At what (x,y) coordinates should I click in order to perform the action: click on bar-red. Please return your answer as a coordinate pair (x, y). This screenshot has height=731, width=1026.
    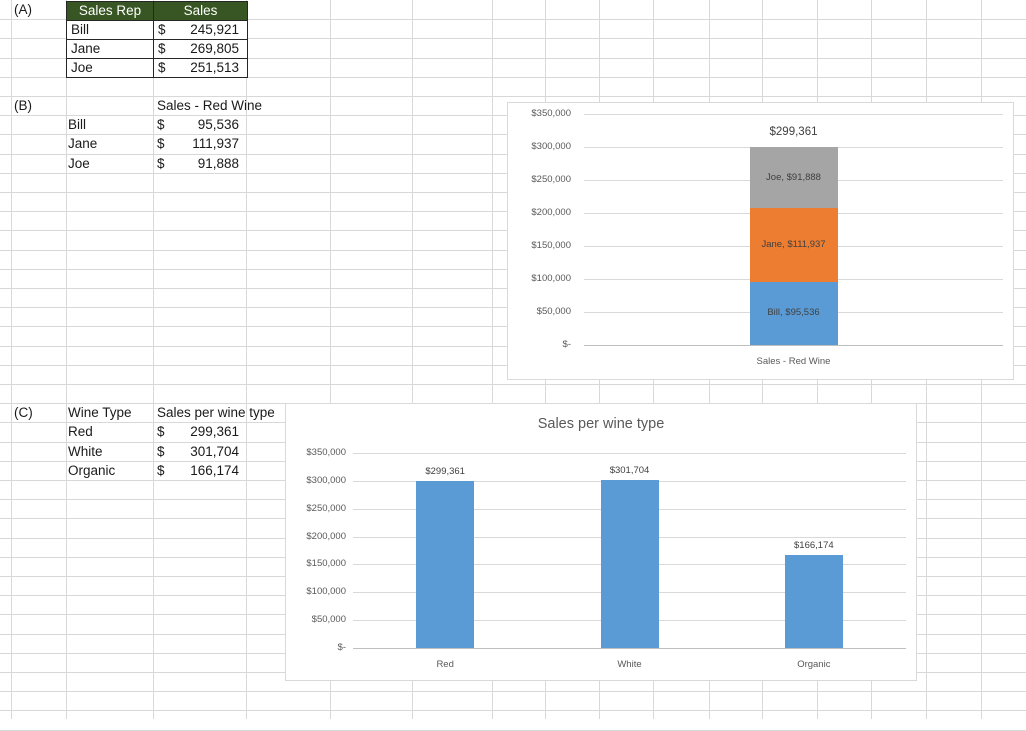
    Looking at the image, I should click on (445, 564).